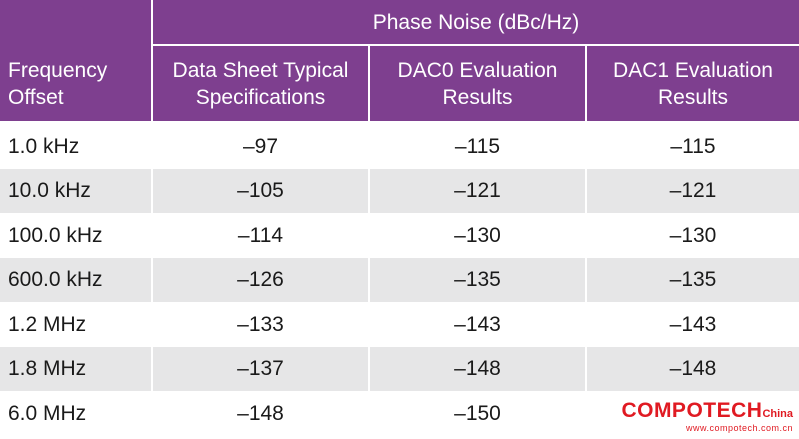 The height and width of the screenshot is (439, 799). What do you see at coordinates (49, 190) in the screenshot?
I see `cell-frequency-offset: 10.0 kHz` at bounding box center [49, 190].